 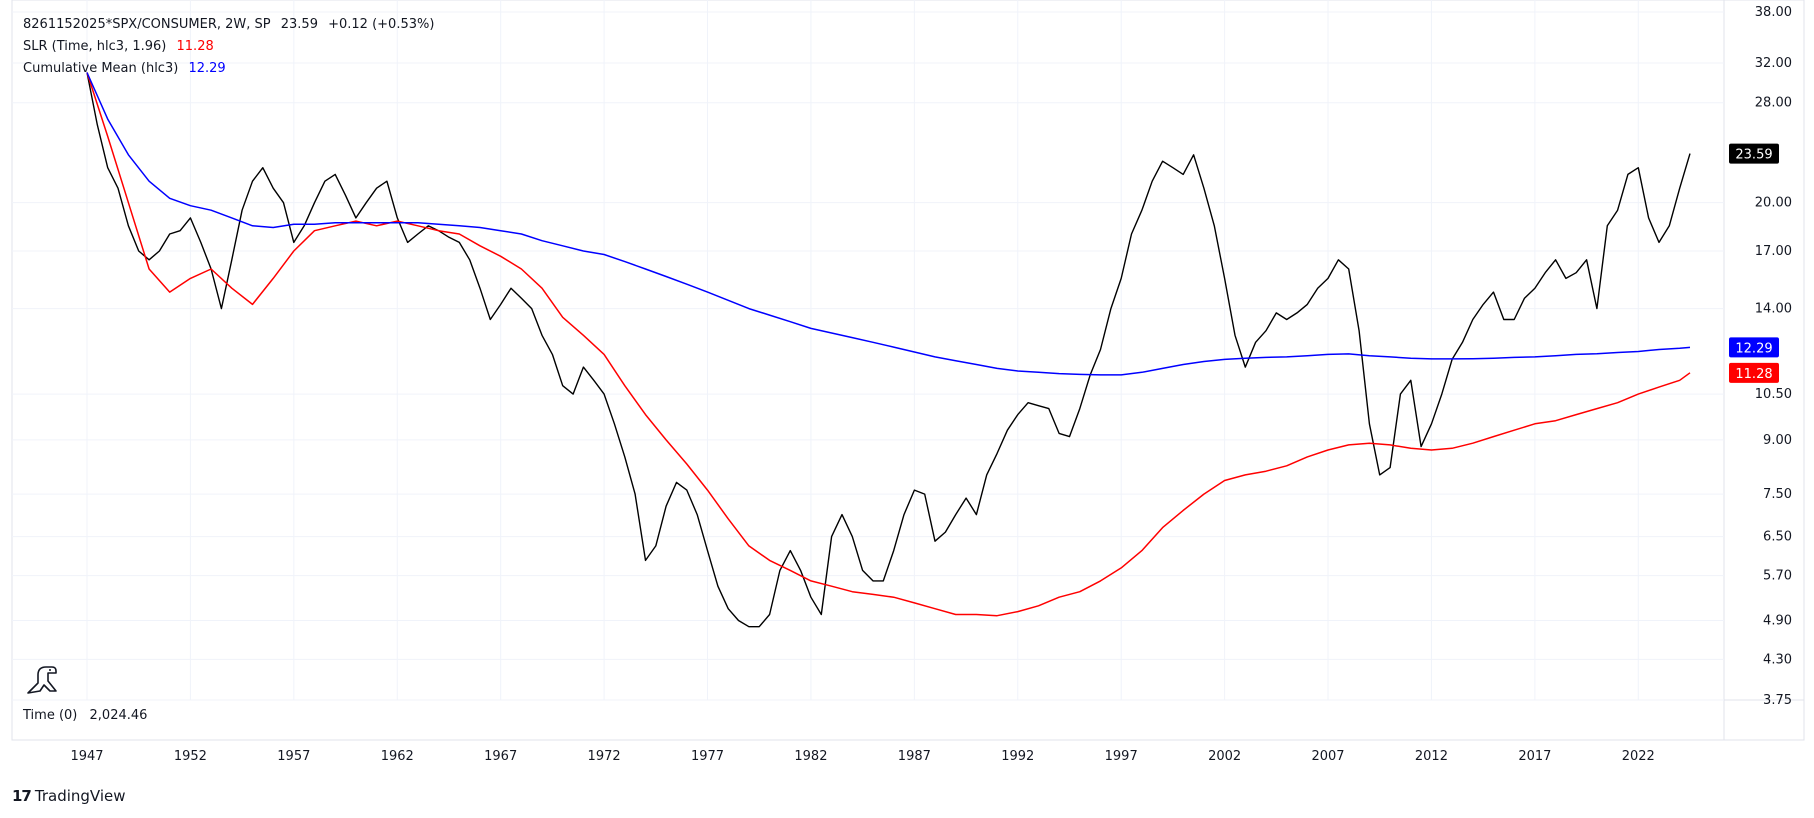 What do you see at coordinates (1777, 494) in the screenshot?
I see `y-tick-label: 7.50` at bounding box center [1777, 494].